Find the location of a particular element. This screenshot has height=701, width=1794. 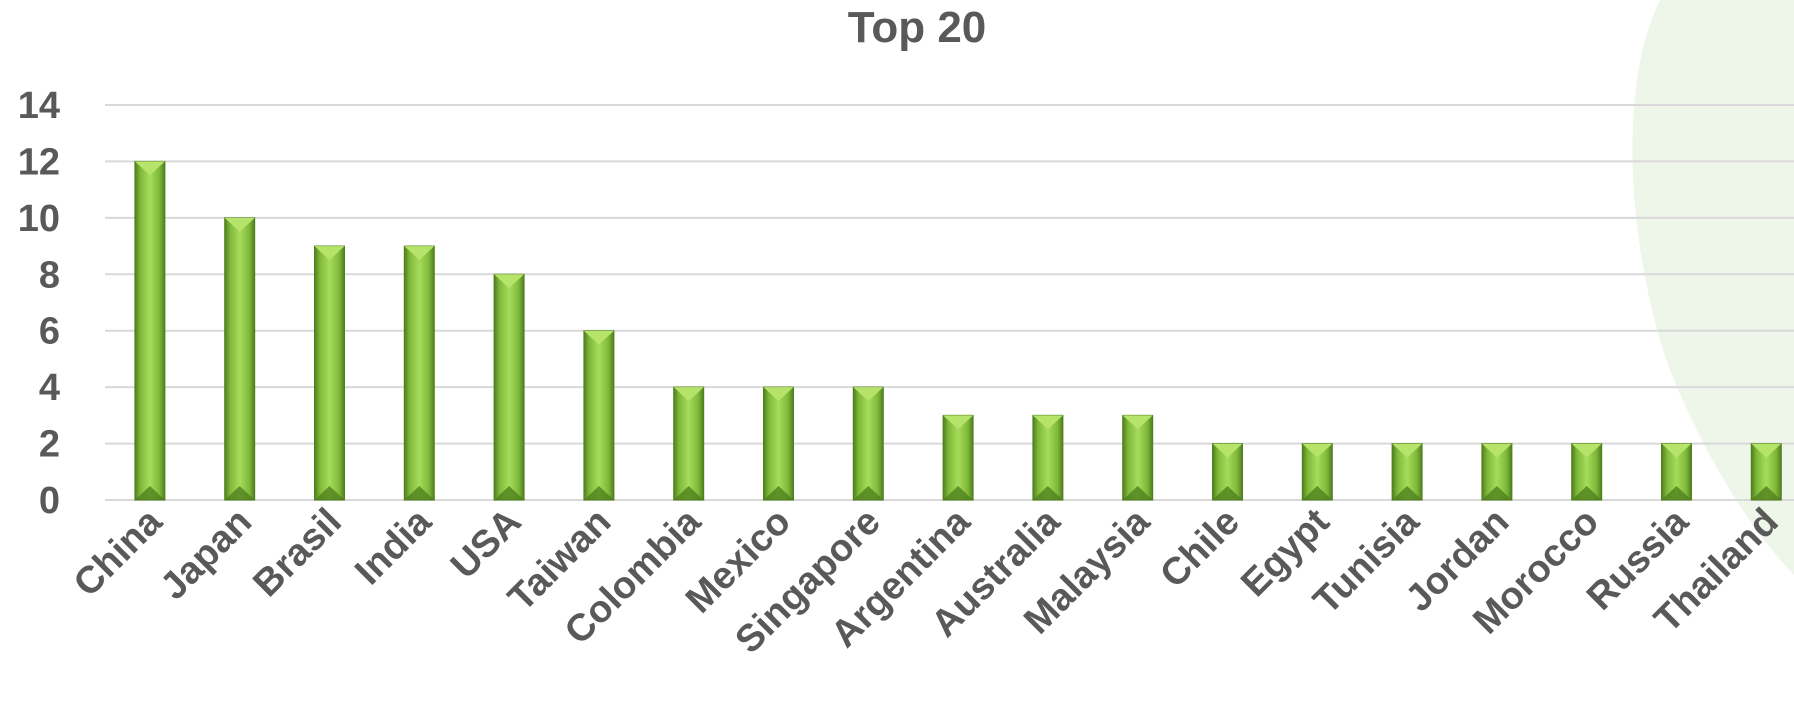

y-tick-label: 4 is located at coordinates (49, 388).